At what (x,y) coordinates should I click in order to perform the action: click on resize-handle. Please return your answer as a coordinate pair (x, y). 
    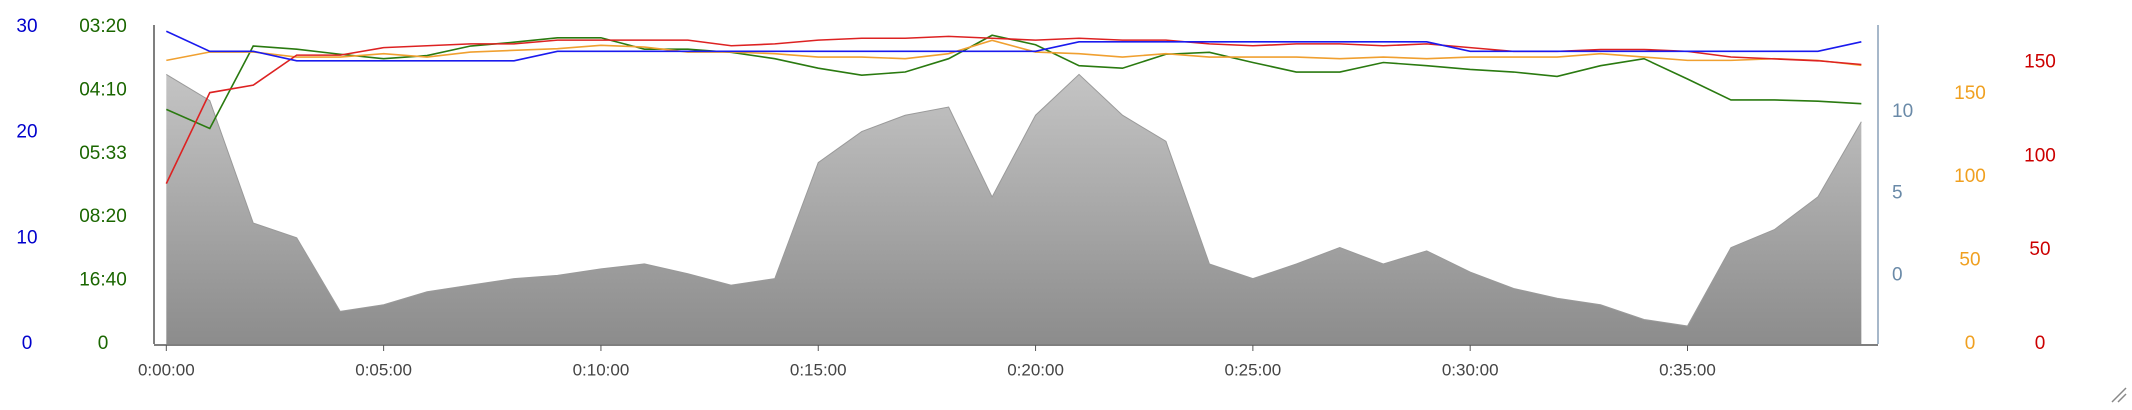
    Looking at the image, I should click on (2119, 395).